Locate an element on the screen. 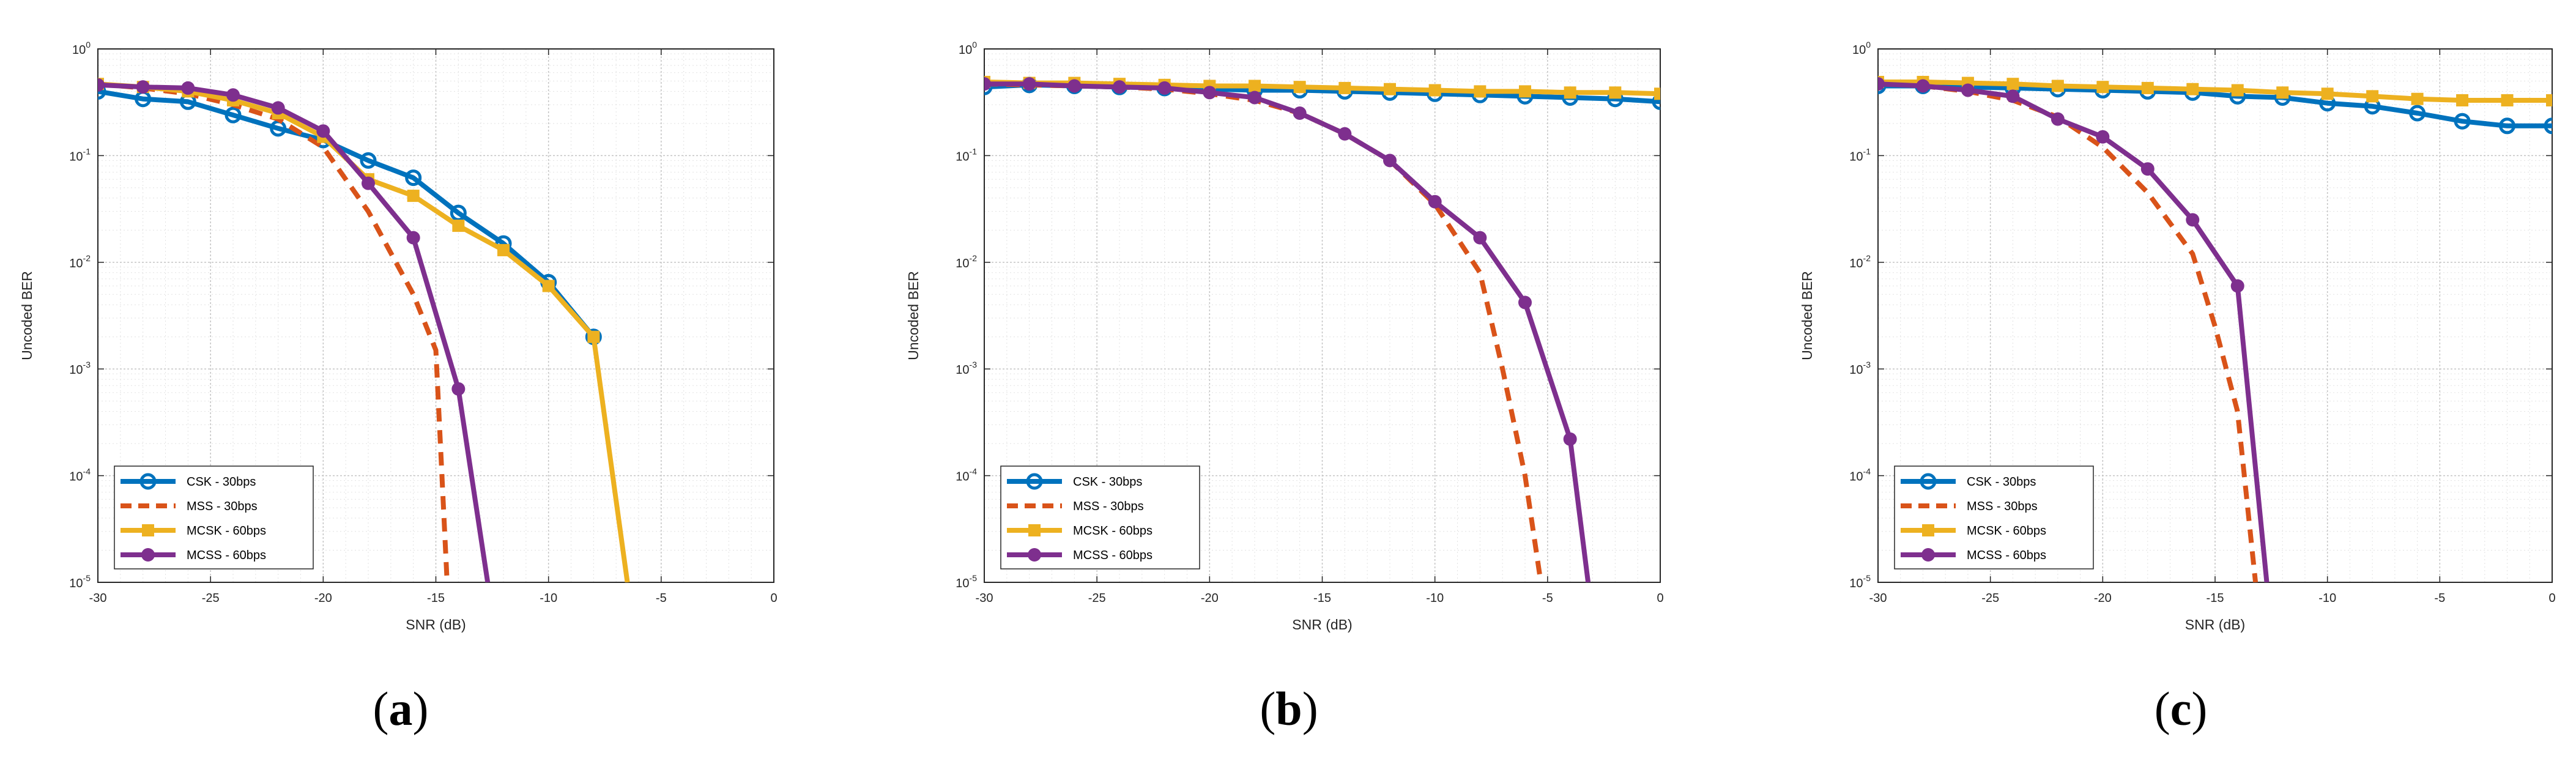  legend-item-csk: CSK - 30bps is located at coordinates (1968, 482).